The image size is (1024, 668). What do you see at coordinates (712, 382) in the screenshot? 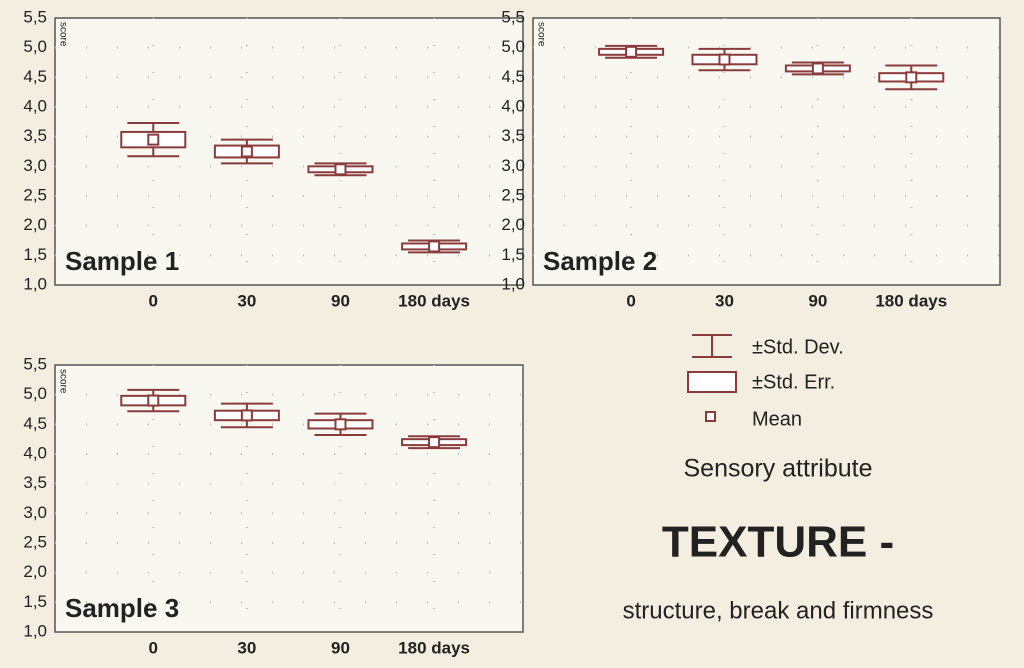
I see `legend-se-icon` at bounding box center [712, 382].